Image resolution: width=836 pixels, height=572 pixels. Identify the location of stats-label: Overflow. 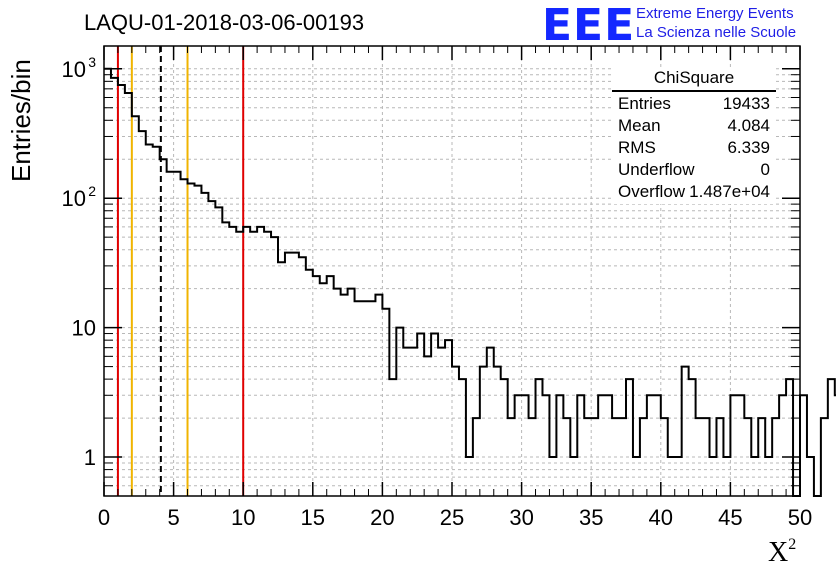
(652, 191).